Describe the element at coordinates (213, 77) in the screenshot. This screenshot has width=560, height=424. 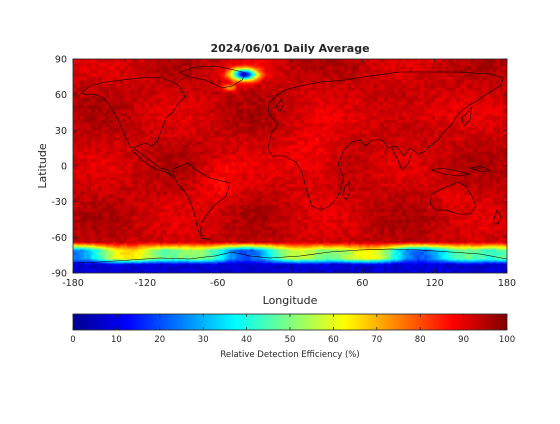
I see `coastline-greenland` at that location.